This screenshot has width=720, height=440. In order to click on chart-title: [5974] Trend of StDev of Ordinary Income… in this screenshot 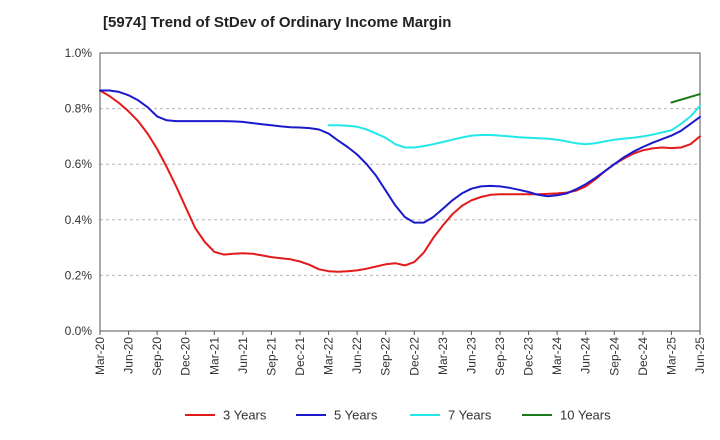, I will do `click(277, 22)`.